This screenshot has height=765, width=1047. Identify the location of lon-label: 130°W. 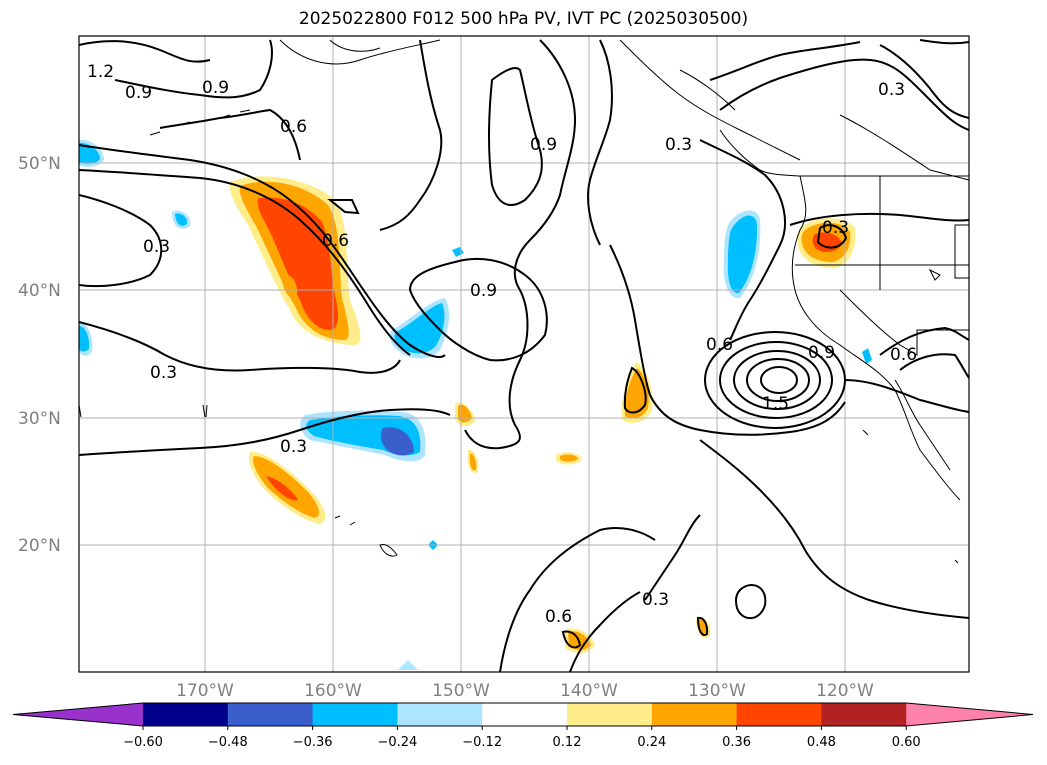
(717, 691).